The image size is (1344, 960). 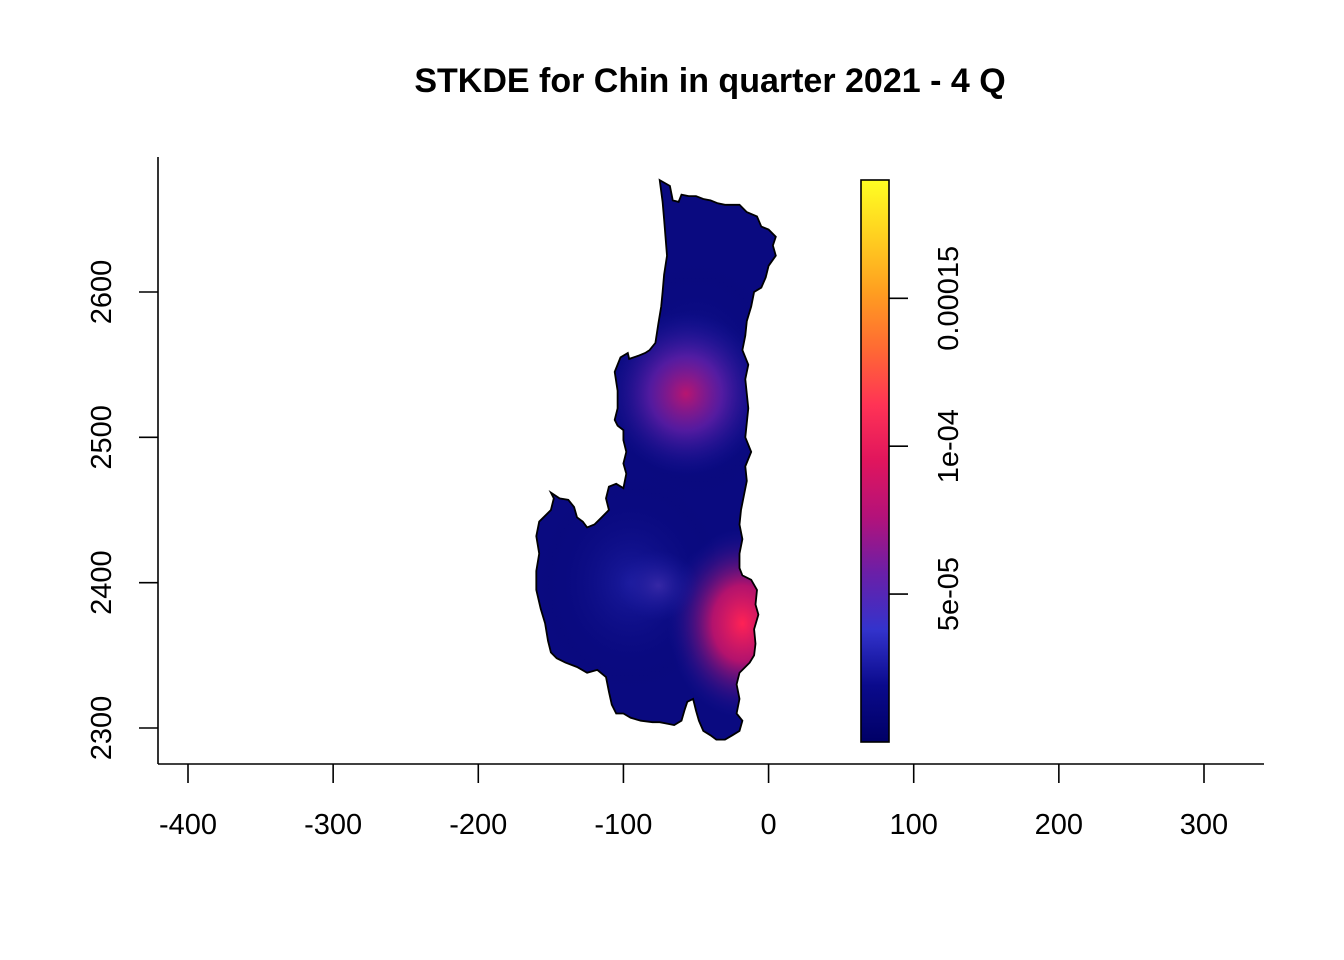 What do you see at coordinates (709, 81) in the screenshot?
I see `chart-title: STKDE for Chin in quarter 2021 - 4 Q` at bounding box center [709, 81].